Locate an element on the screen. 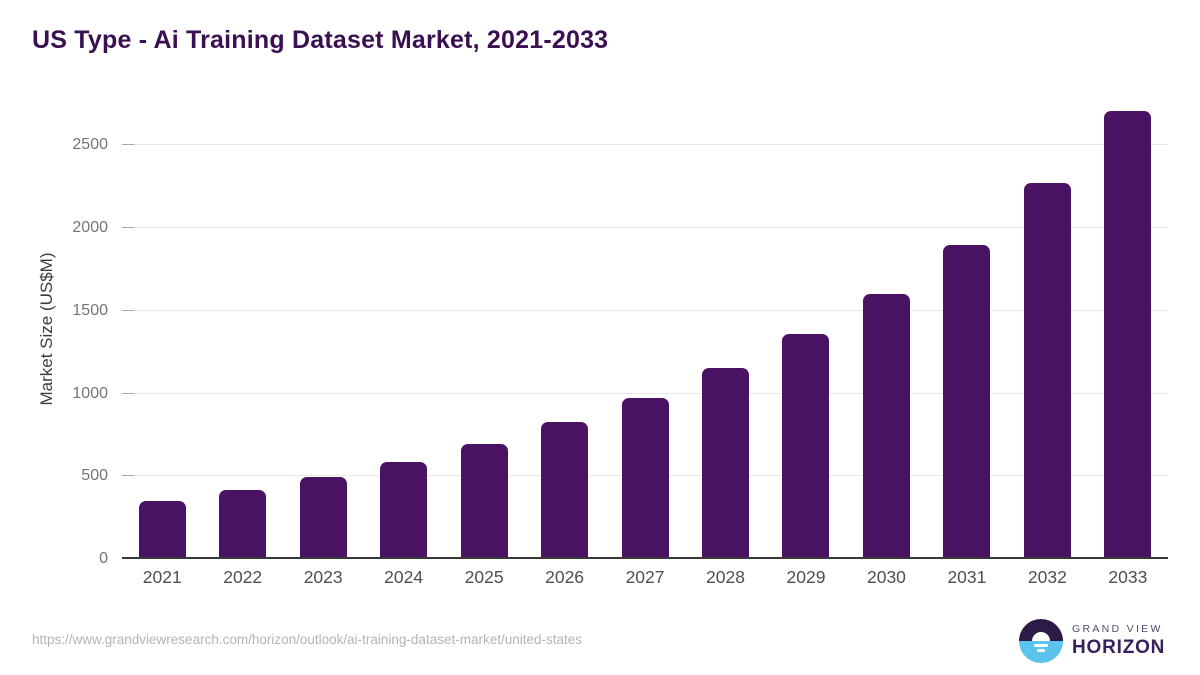  x-tick-label-2027: 2027 is located at coordinates (645, 577).